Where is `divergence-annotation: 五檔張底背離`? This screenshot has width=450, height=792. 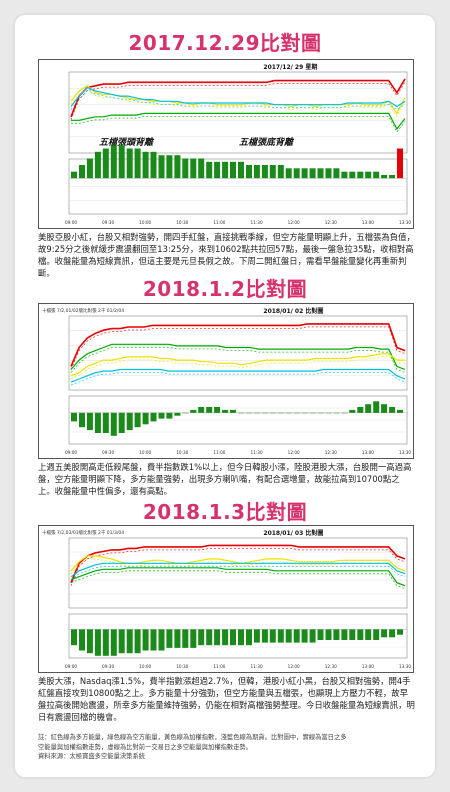 divergence-annotation: 五檔張底背離 is located at coordinates (267, 142).